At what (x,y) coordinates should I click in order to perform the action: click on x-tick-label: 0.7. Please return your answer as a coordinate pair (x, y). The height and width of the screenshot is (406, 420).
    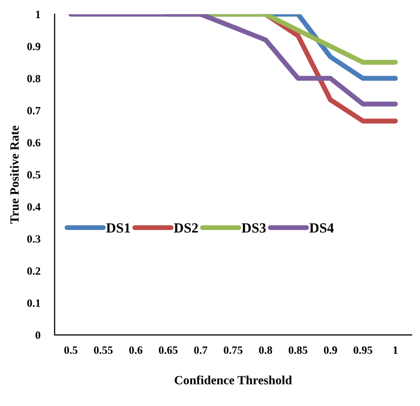
    Looking at the image, I should click on (201, 350).